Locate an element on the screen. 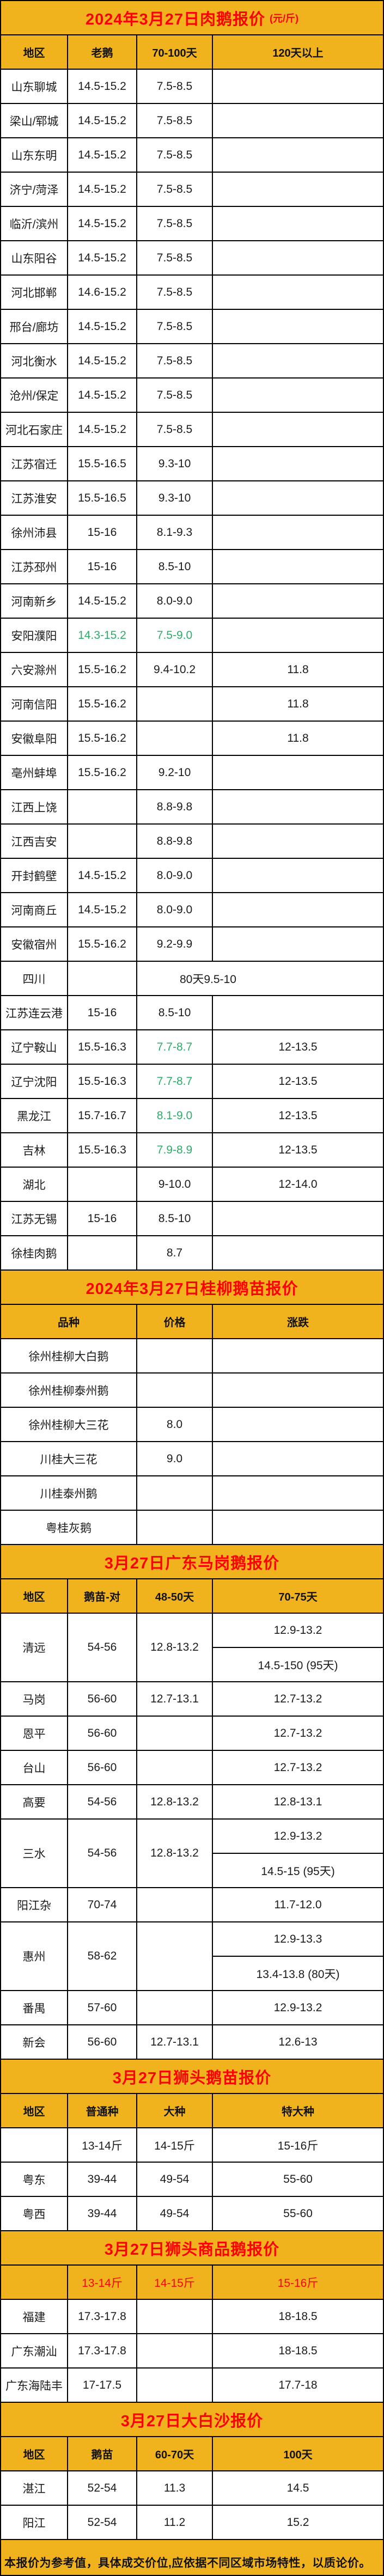  table-header-row: 地区 鹅苗 60-70天 100天 is located at coordinates (192, 2454).